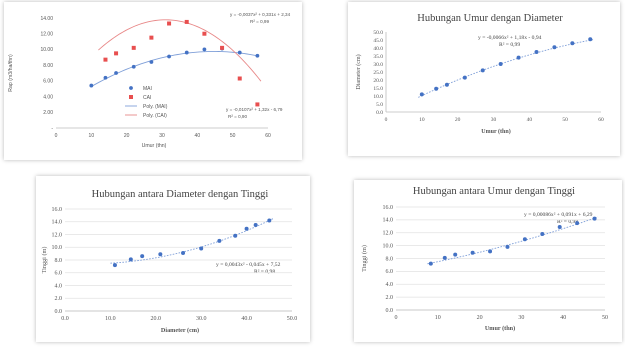 The width and height of the screenshot is (625, 350). I want to click on y-tick-label: 2.00, so click(48, 113).